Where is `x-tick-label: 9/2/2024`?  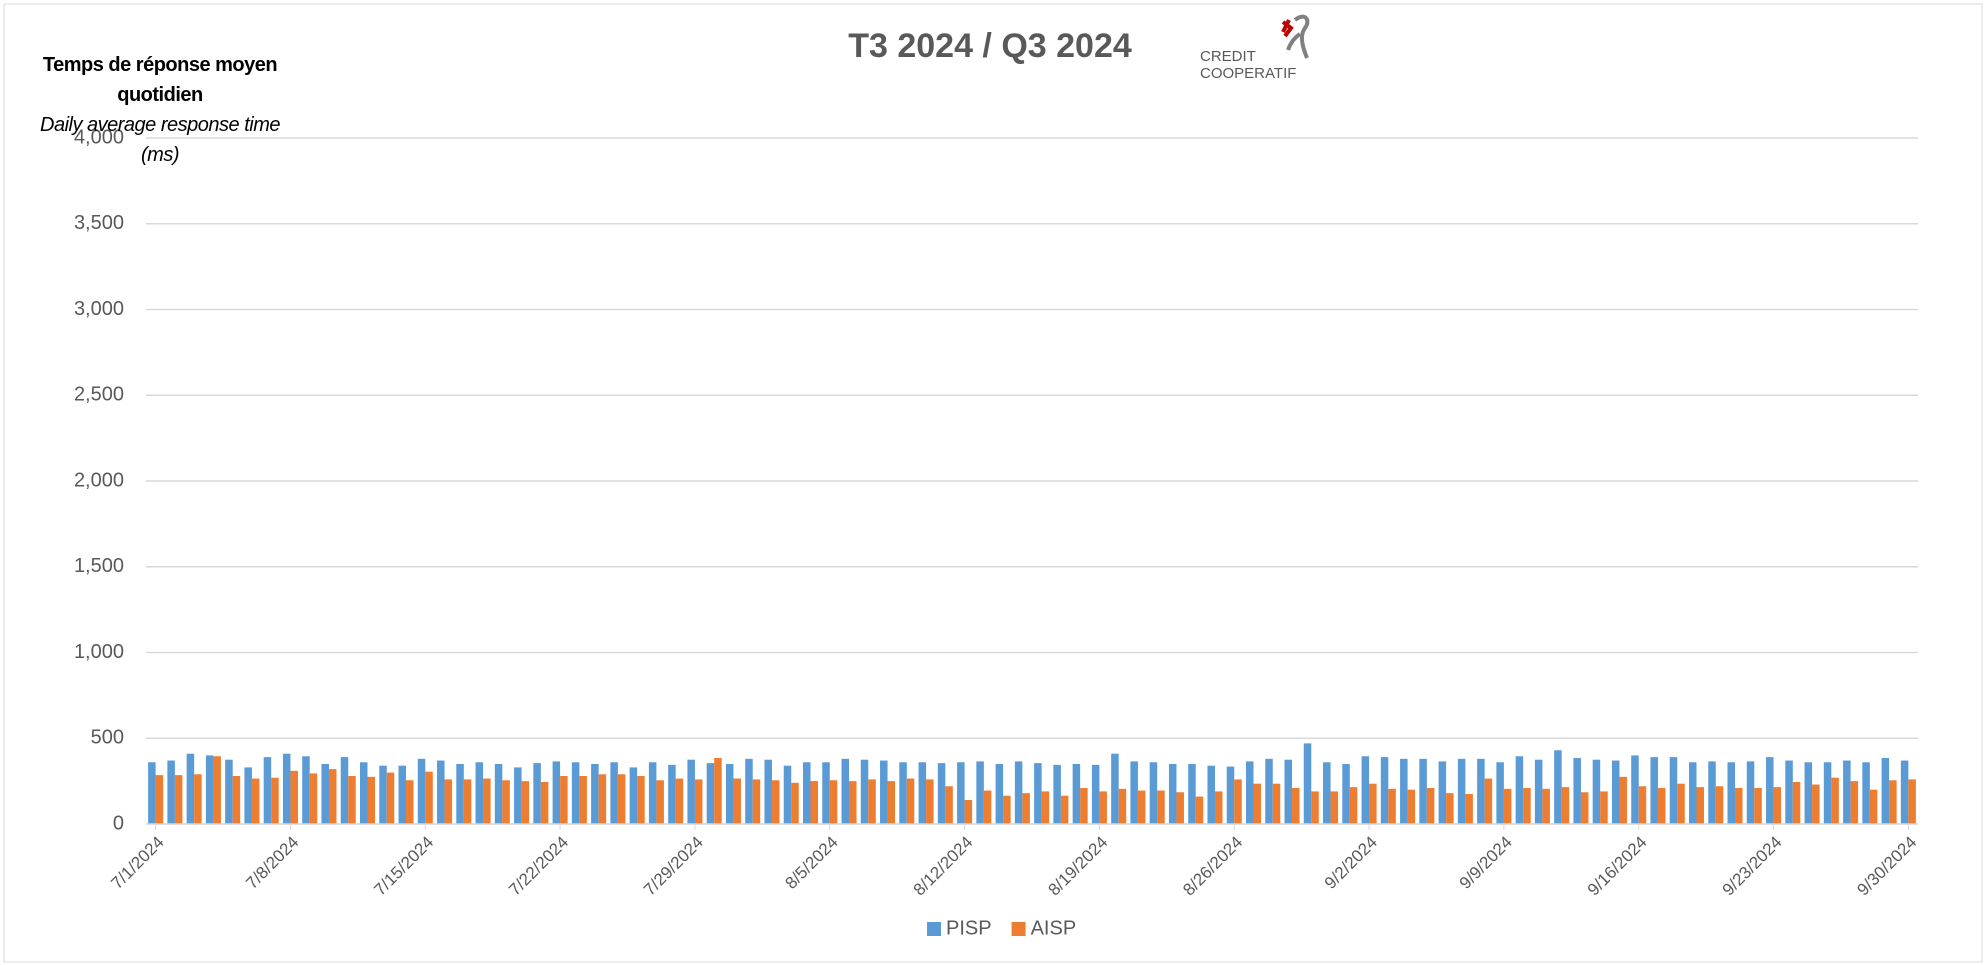
x-tick-label: 9/2/2024 is located at coordinates (1351, 863).